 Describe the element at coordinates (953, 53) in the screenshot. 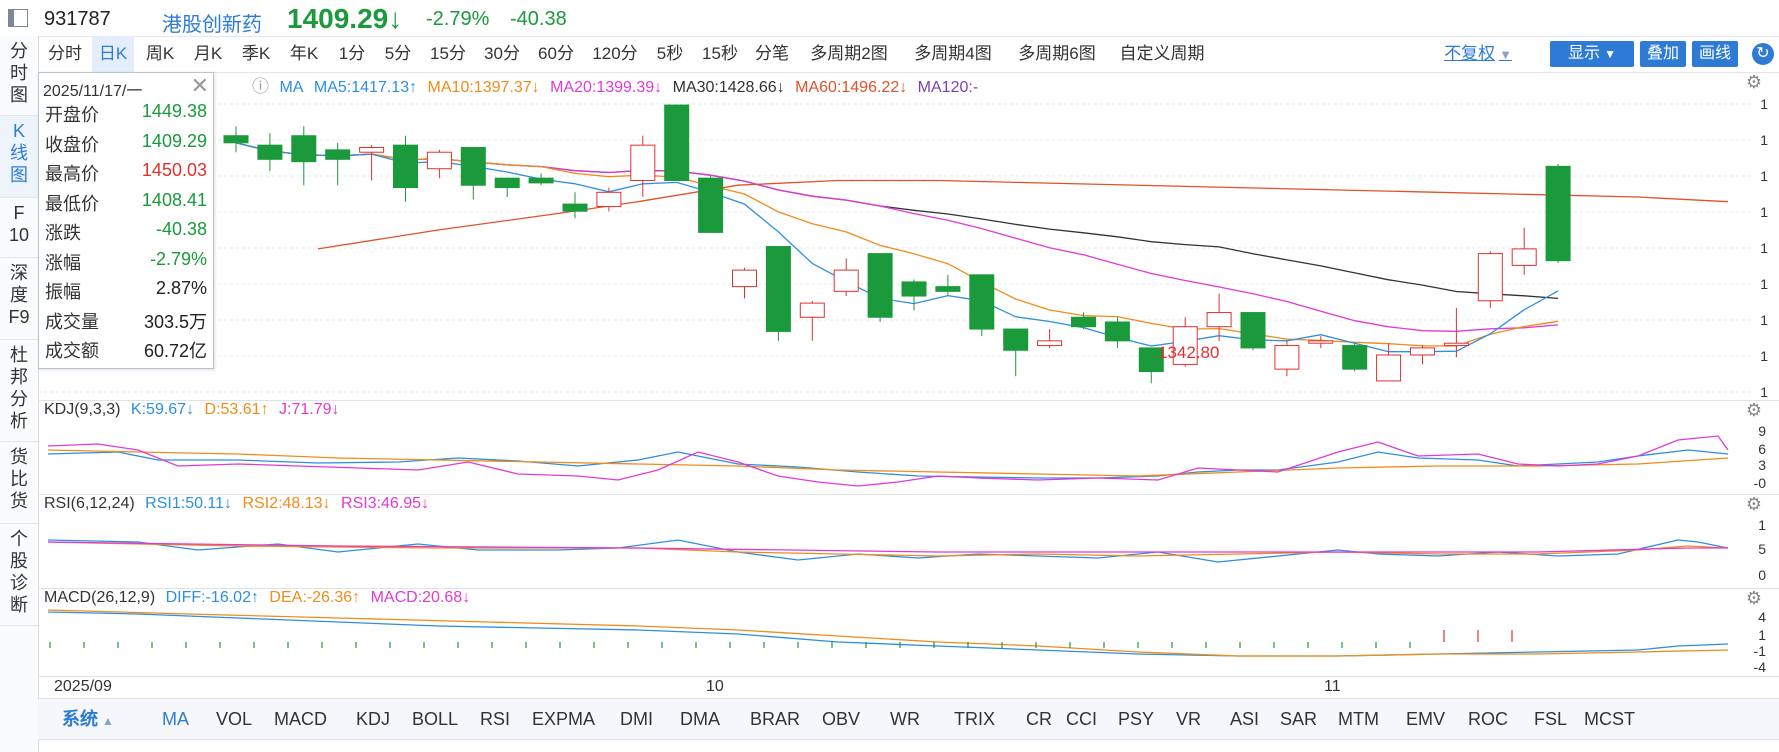

I see `period-tab: 多周期4图` at that location.